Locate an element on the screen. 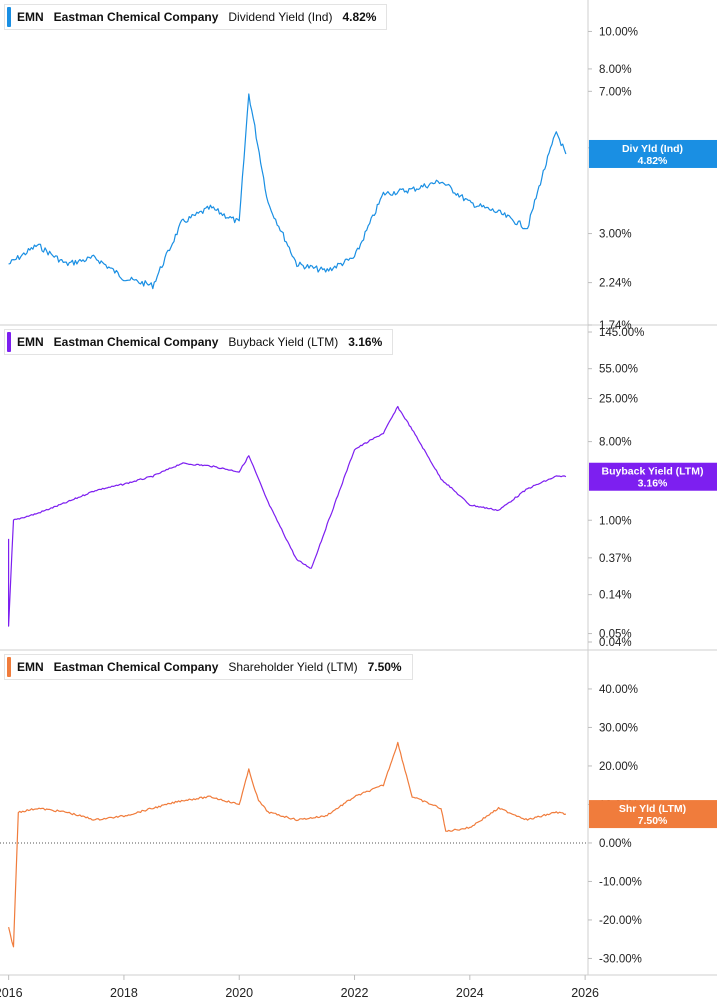 The width and height of the screenshot is (717, 1005). metric-value: 7.50% is located at coordinates (384, 667).